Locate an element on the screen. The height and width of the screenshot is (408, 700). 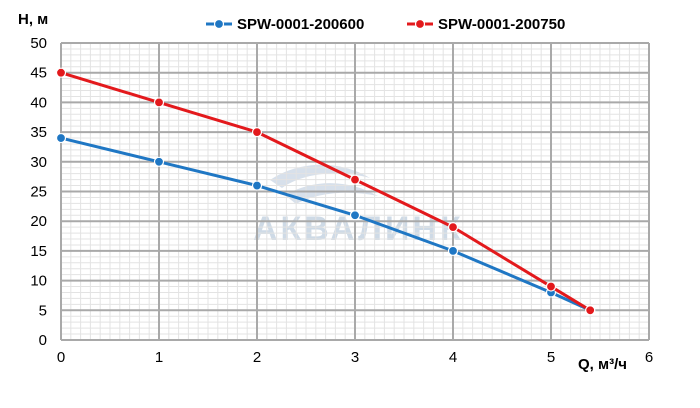
y-tick-label: 5 is located at coordinates (43, 310).